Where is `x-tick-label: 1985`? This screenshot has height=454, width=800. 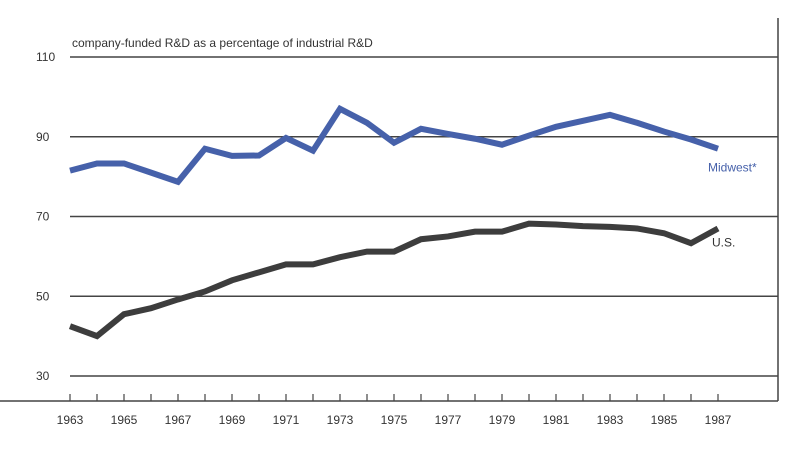
x-tick-label: 1985 is located at coordinates (664, 420).